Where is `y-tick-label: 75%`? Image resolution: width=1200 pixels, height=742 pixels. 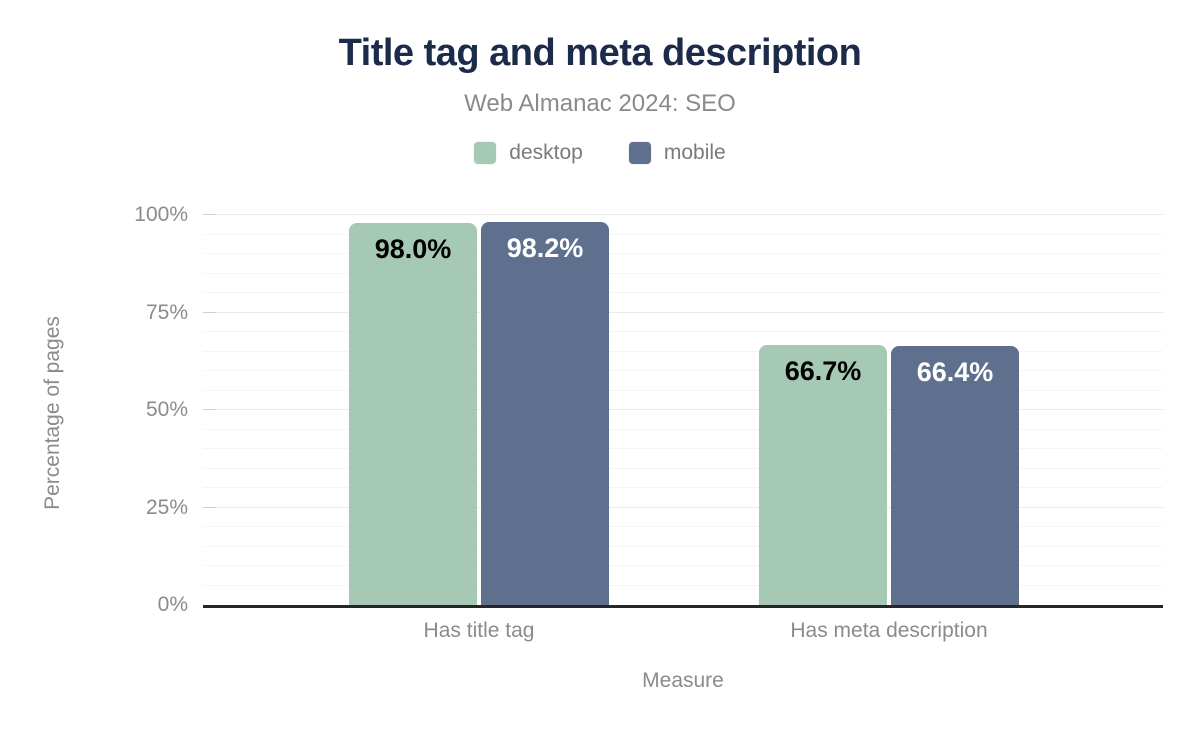 y-tick-label: 75% is located at coordinates (166, 312).